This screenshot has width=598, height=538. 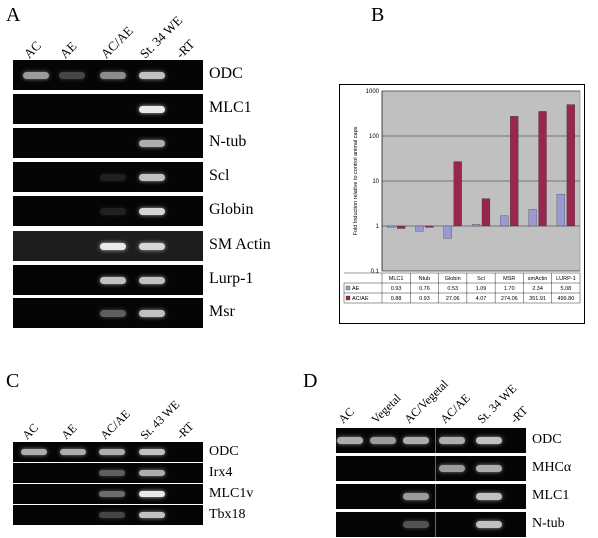 I want to click on panel-d-gene-label: MLC1, so click(x=551, y=496).